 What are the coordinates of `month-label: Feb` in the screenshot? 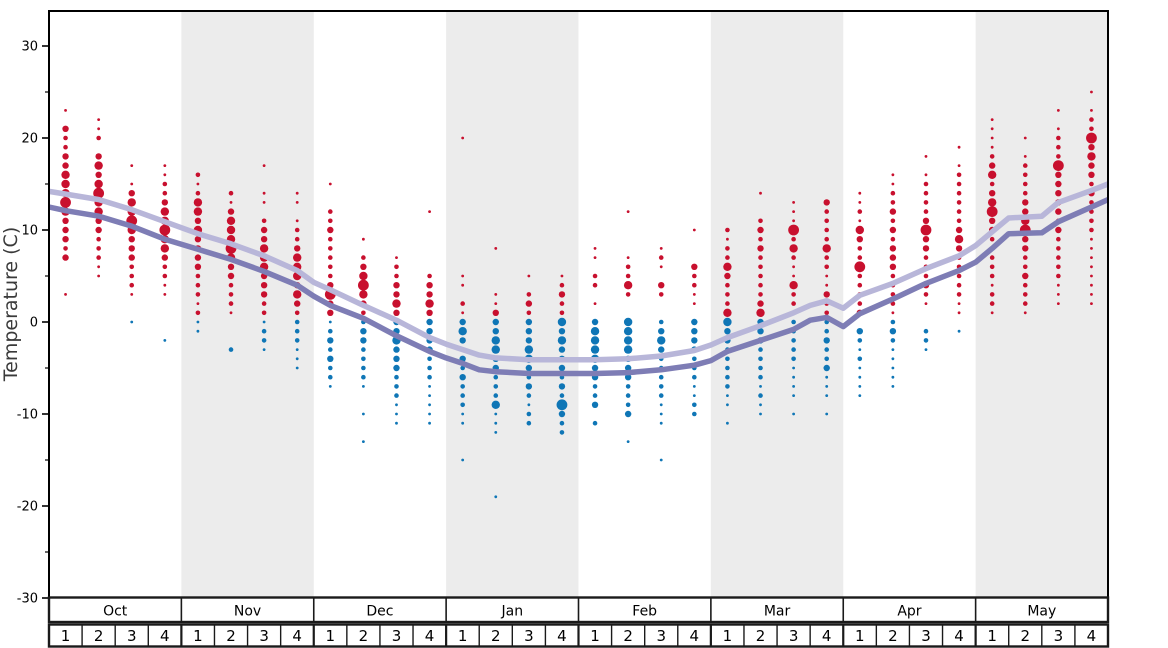 It's located at (644, 612).